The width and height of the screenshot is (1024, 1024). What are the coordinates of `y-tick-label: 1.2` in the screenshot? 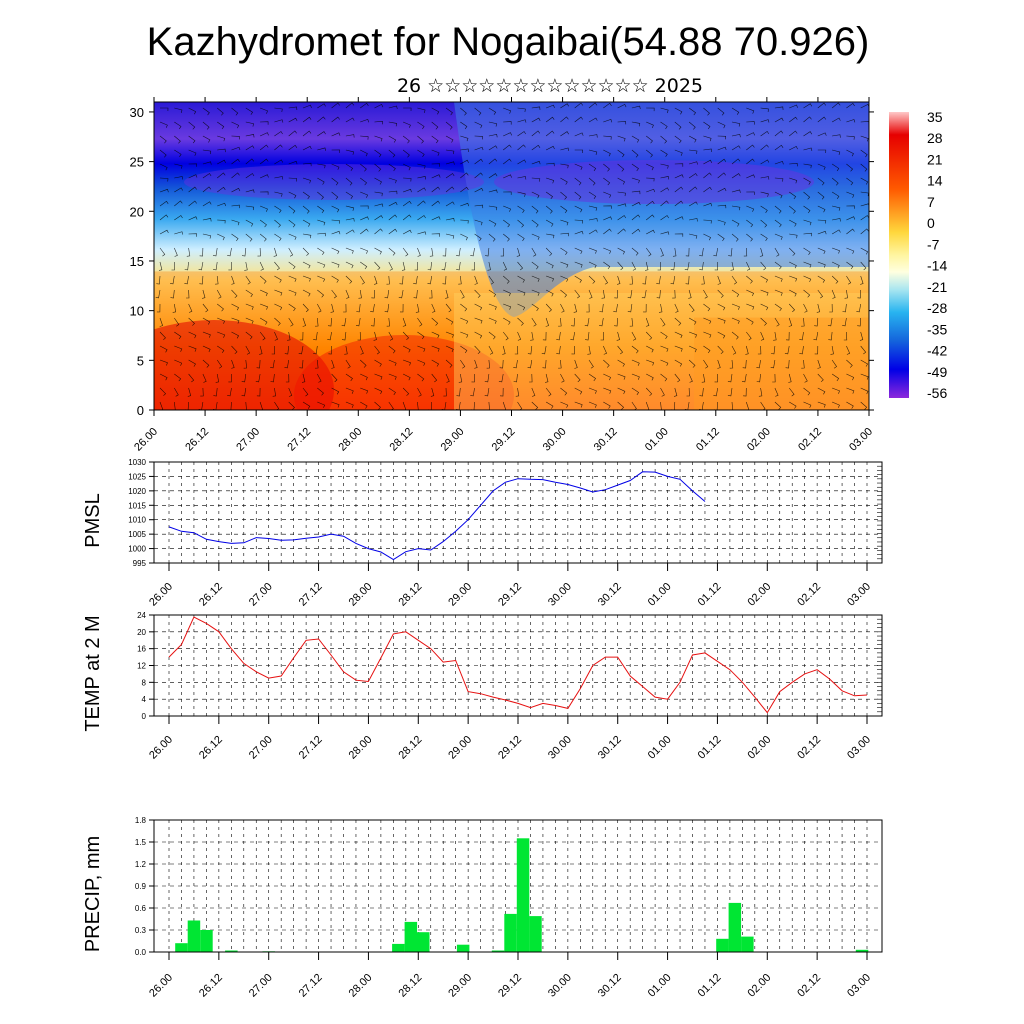 It's located at (141, 864).